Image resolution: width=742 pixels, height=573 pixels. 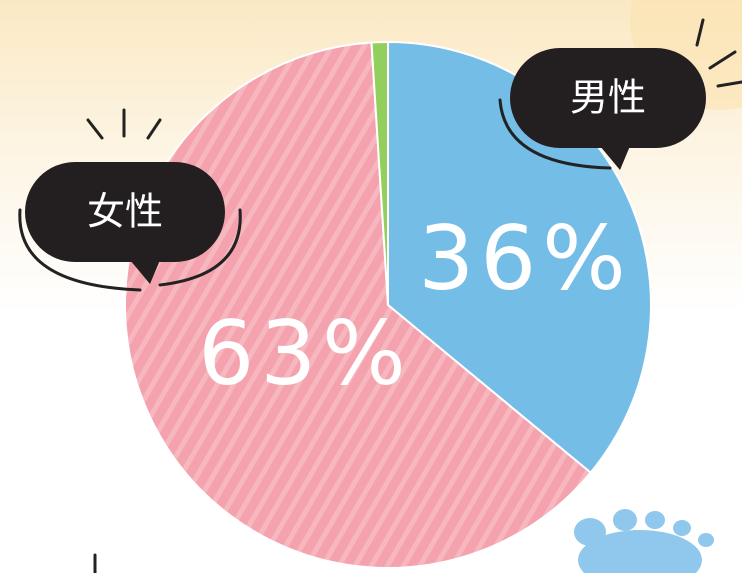 I want to click on value-label: 63%, so click(x=305, y=353).